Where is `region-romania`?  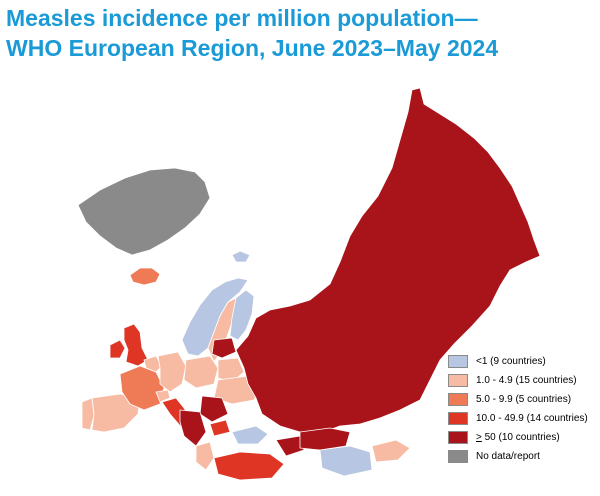 region-romania is located at coordinates (214, 409).